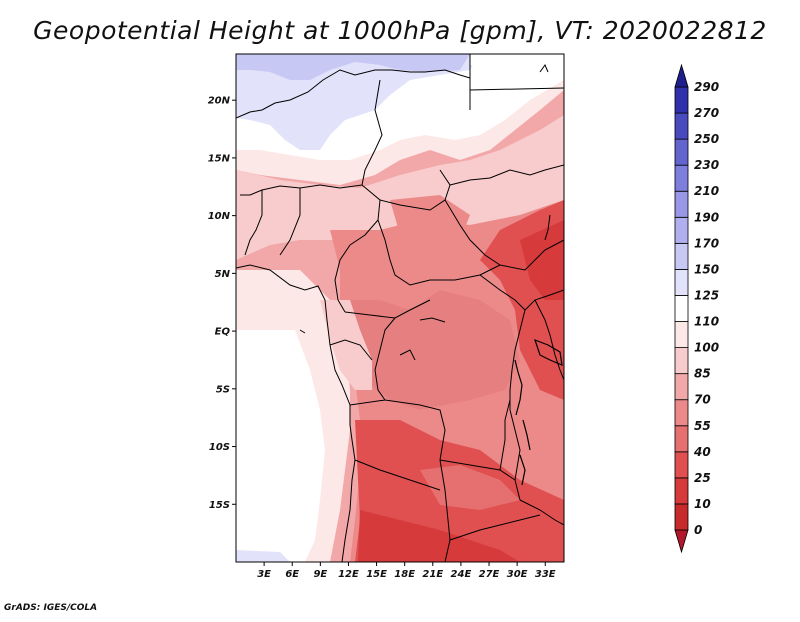 This screenshot has height=622, width=800. I want to click on lon-tick-label: 12E, so click(348, 574).